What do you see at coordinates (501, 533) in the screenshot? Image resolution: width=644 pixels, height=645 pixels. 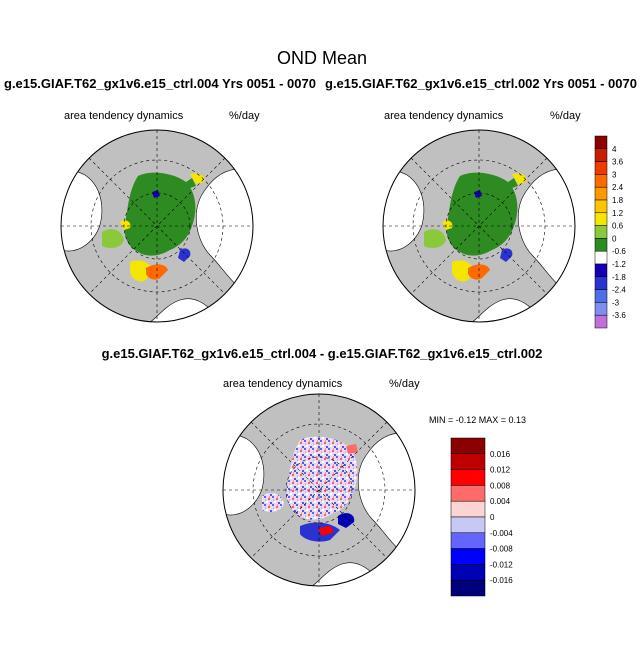 I see `bottom-colorbar-tick-label: -0.004` at bounding box center [501, 533].